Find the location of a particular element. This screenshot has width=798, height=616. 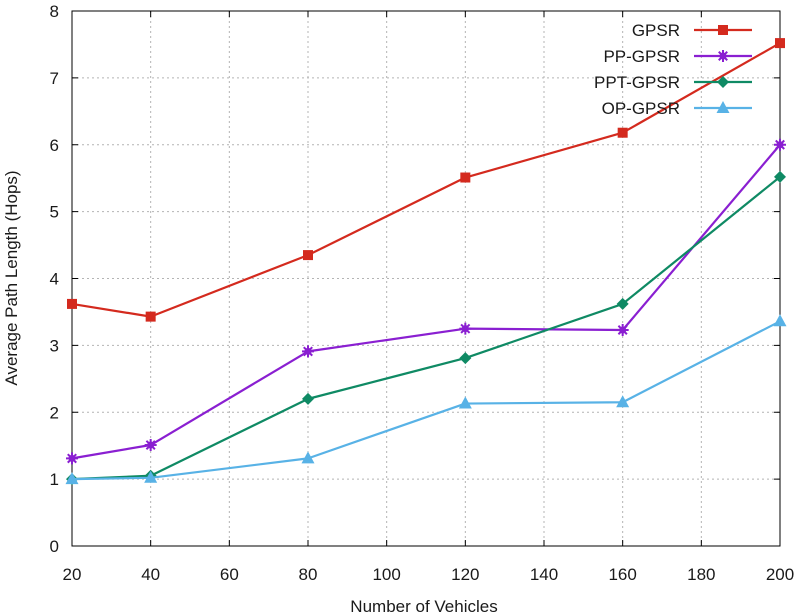

x-tick-label: 180 is located at coordinates (701, 574).